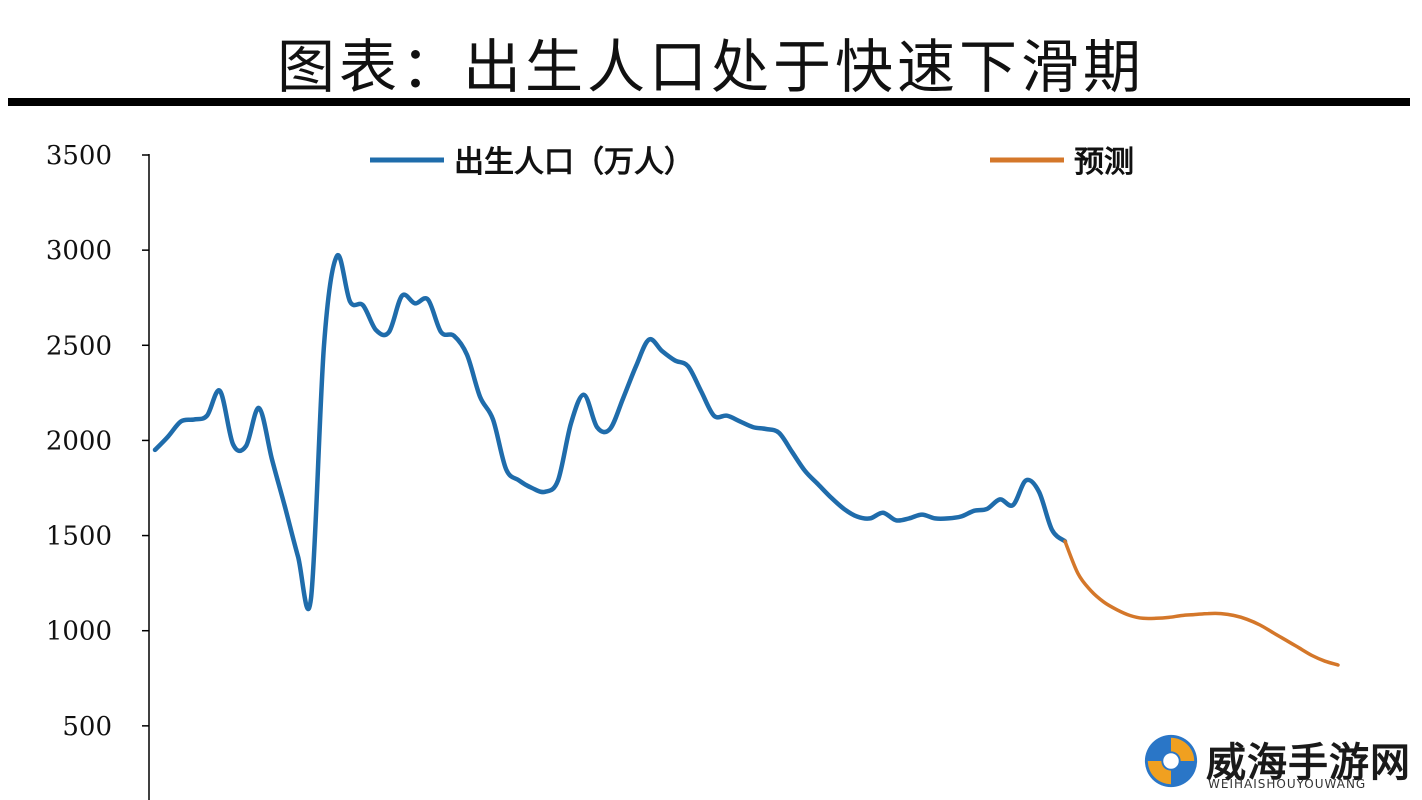 The image size is (1422, 800). Describe the element at coordinates (1201, 603) in the screenshot. I see `series-line-forecast` at that location.